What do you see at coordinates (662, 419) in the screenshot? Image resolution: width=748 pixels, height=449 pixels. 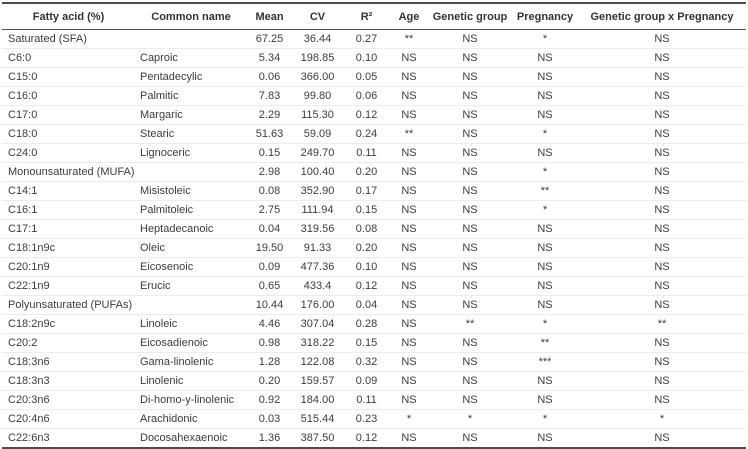 I see `cell-interaction: *` at bounding box center [662, 419].